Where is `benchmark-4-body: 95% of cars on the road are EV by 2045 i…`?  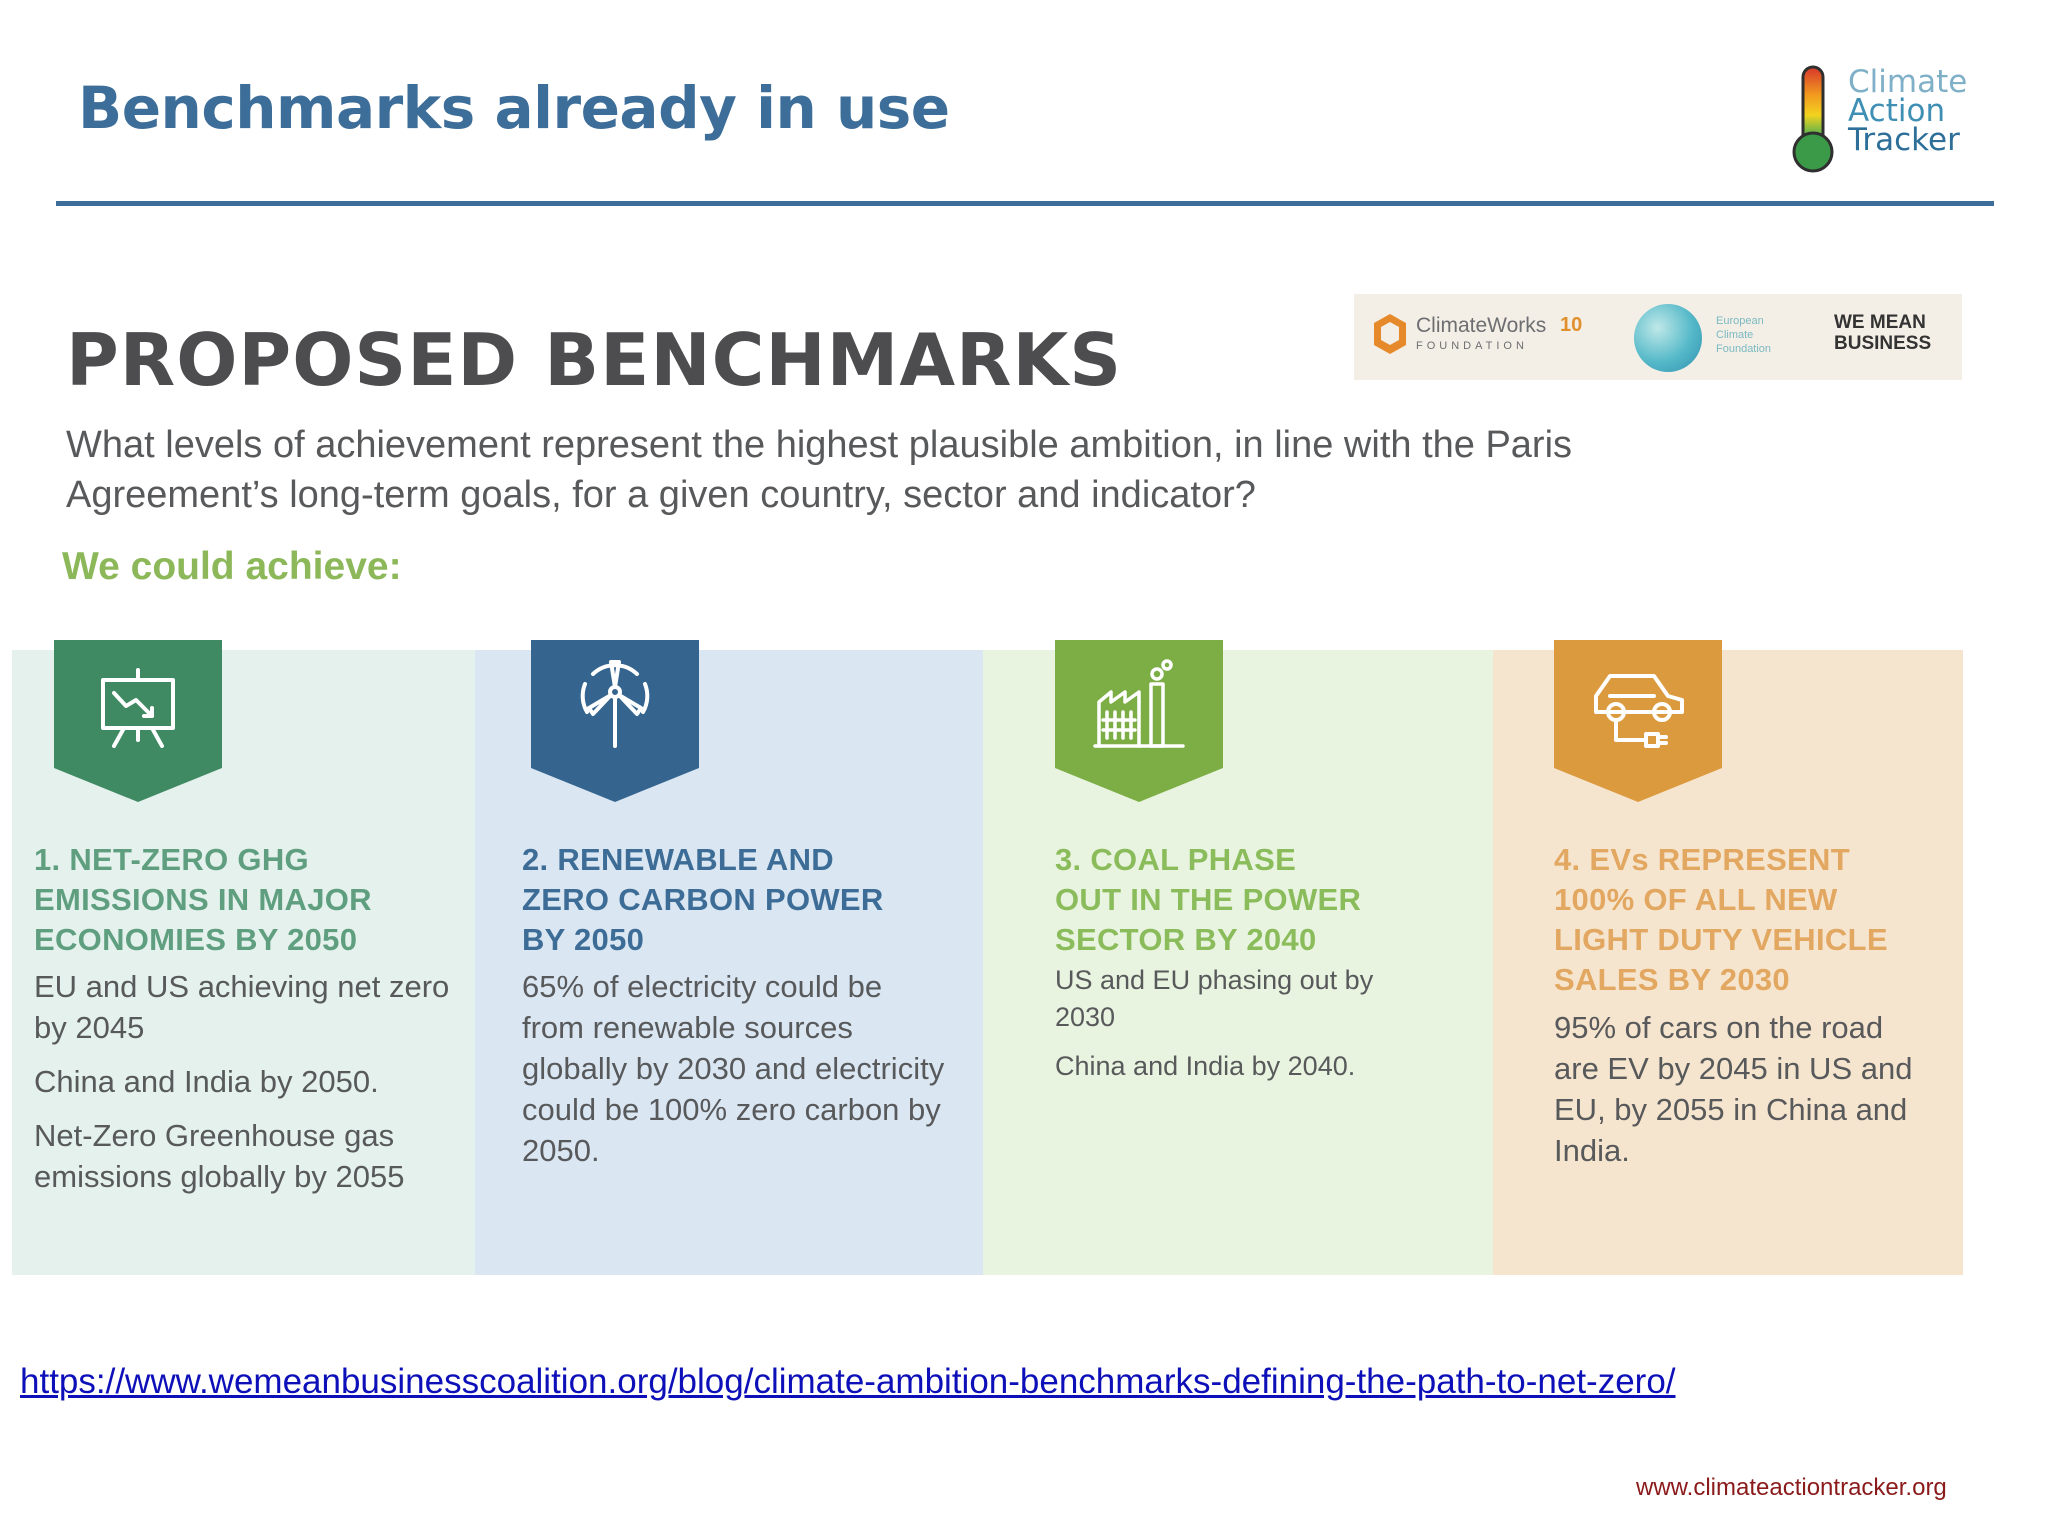 benchmark-4-body: 95% of cars on the road are EV by 2045 i… is located at coordinates (1744, 1095).